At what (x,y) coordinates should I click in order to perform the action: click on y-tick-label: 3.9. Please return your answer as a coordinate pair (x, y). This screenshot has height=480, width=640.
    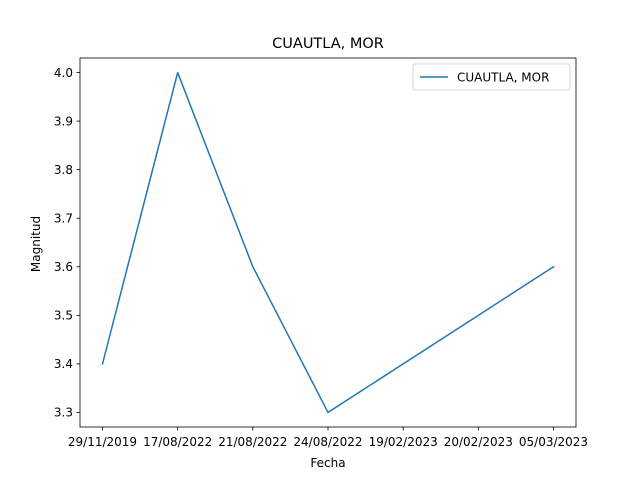
    Looking at the image, I should click on (63, 121).